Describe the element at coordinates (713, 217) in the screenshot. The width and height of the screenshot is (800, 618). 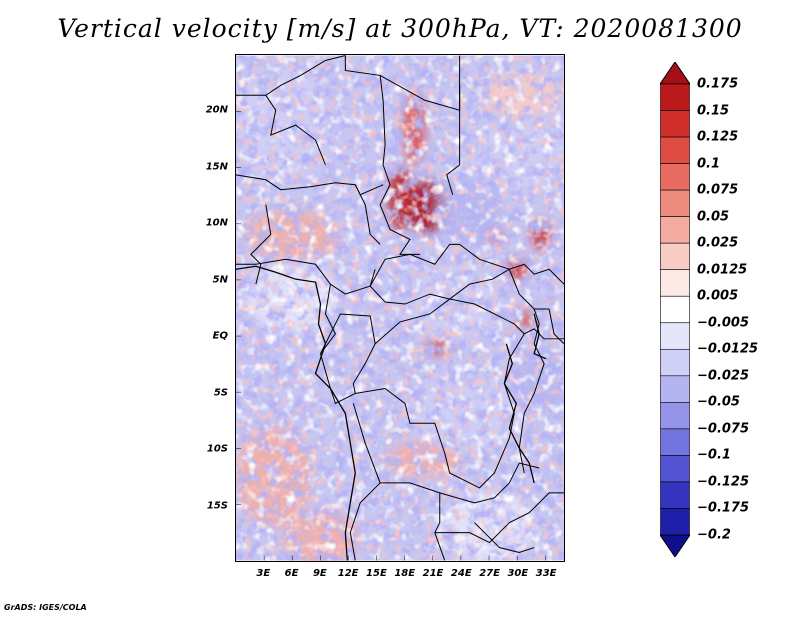
I see `colorbar-label: 0.05` at that location.